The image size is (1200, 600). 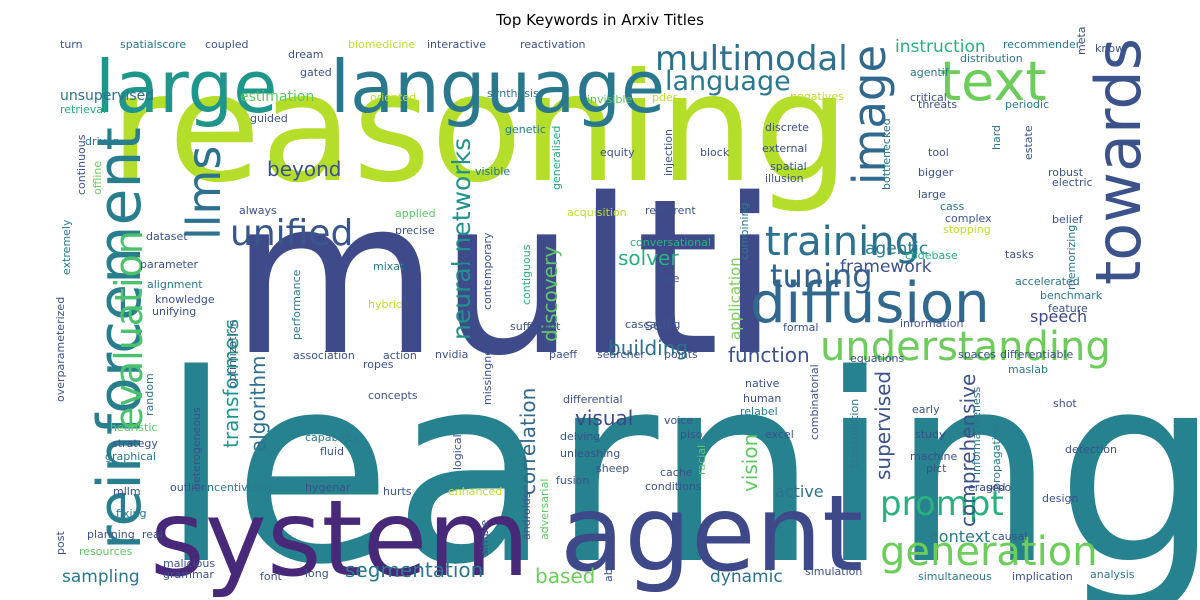 I want to click on word-sheep: sheep, so click(x=612, y=468).